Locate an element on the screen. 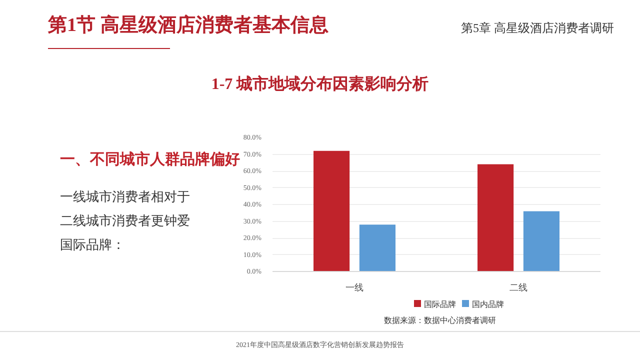 This screenshot has width=640, height=360. x-tick-label: 二线 is located at coordinates (519, 287).